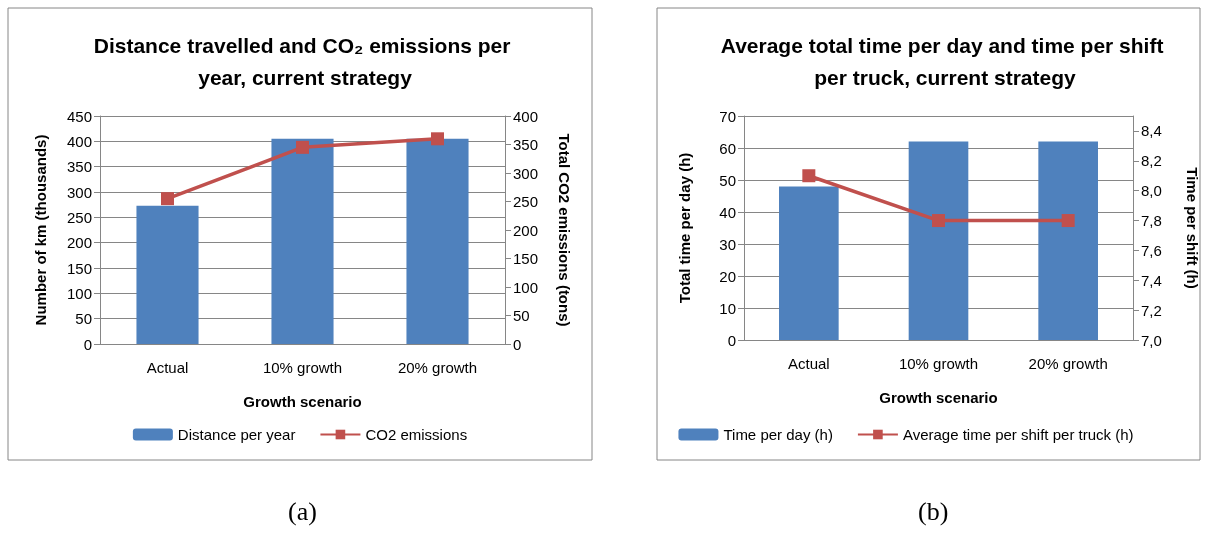 The width and height of the screenshot is (1212, 533). Describe the element at coordinates (1151, 131) in the screenshot. I see `y2-tick-label: 8,4` at that location.